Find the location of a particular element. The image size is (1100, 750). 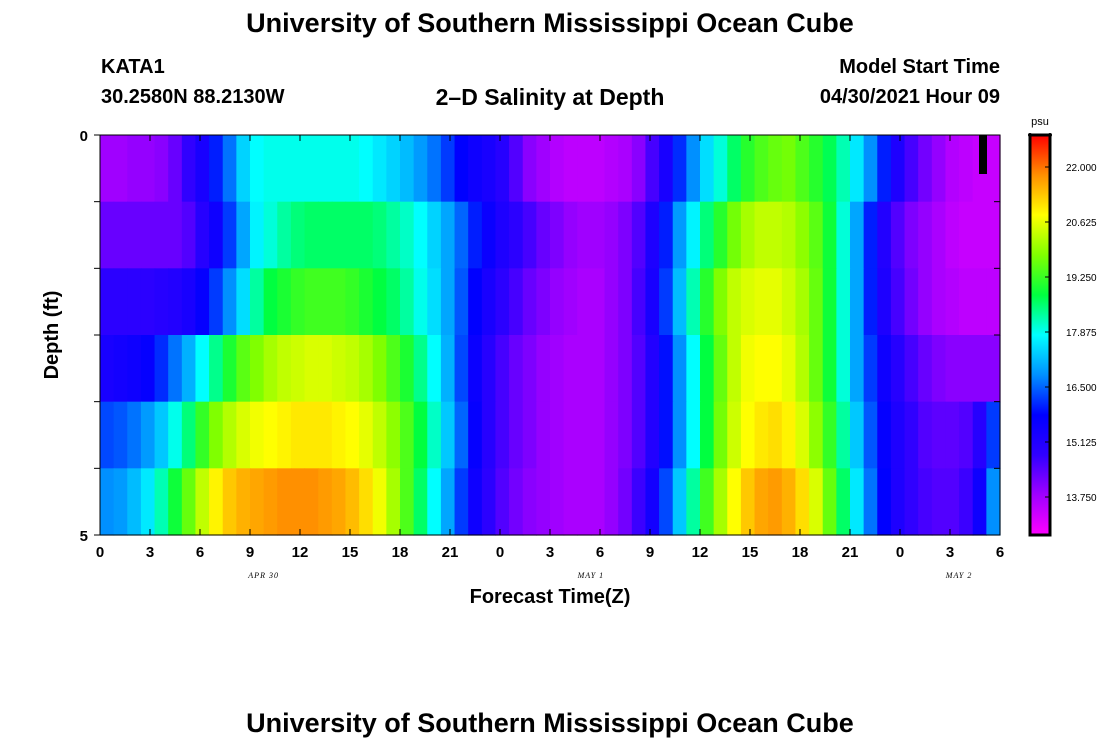

station-id: KATA1 is located at coordinates (133, 67).